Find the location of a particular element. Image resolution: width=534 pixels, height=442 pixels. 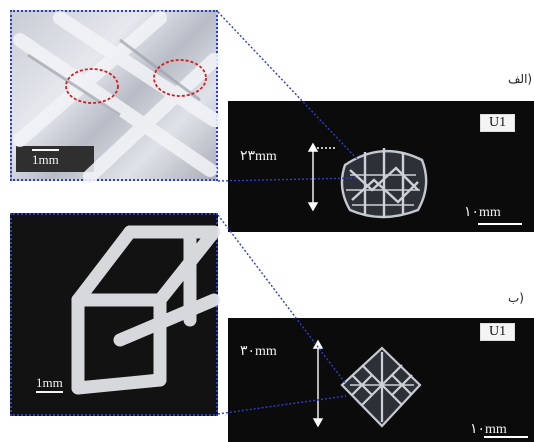

defect-circle-left is located at coordinates (92, 86).